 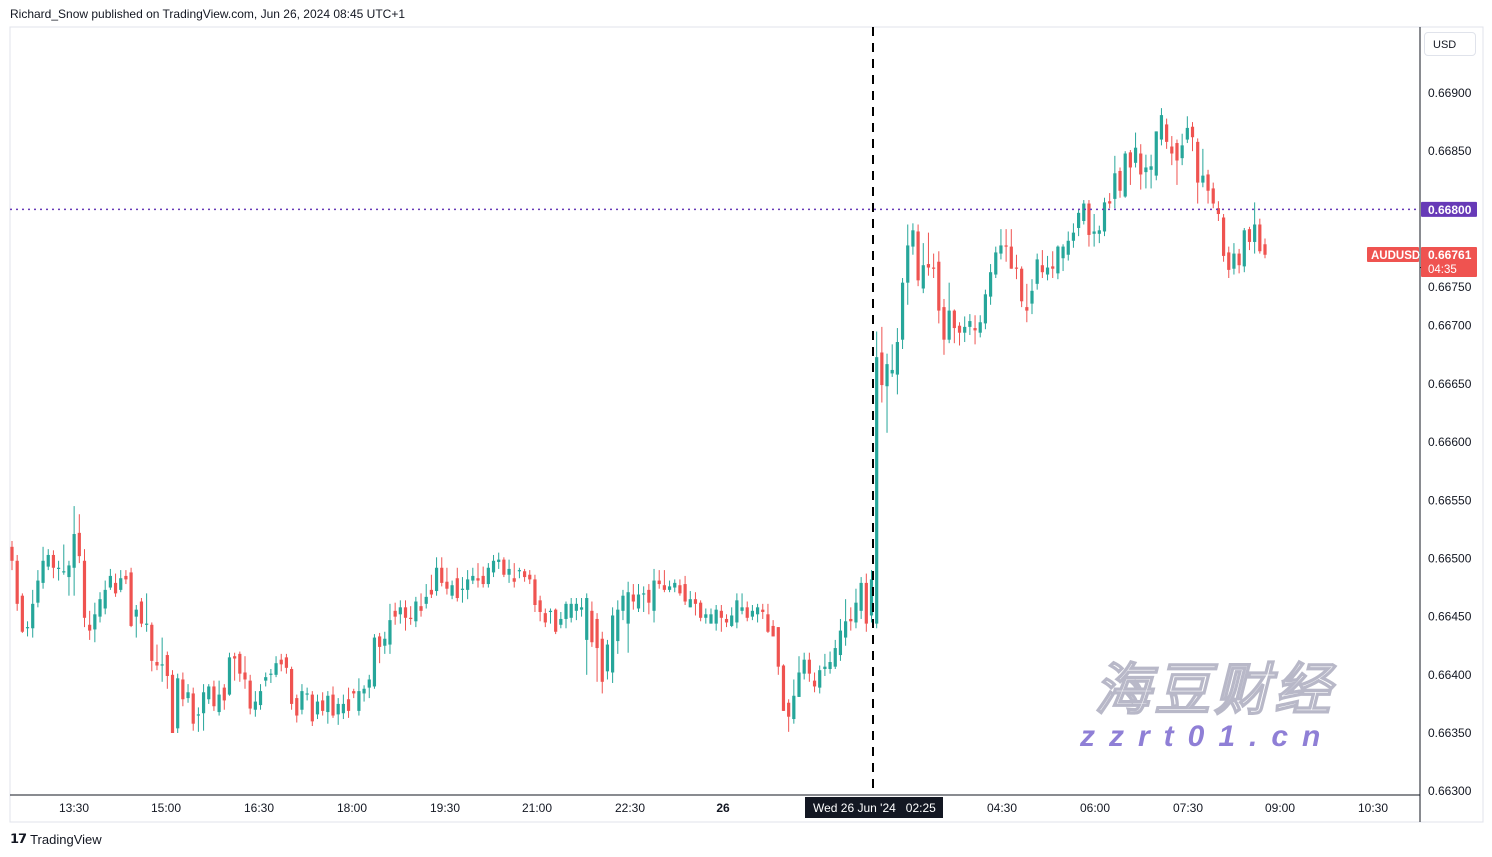 I want to click on tradingview-logo-icon: 𝟭𝟳, so click(x=18, y=838).